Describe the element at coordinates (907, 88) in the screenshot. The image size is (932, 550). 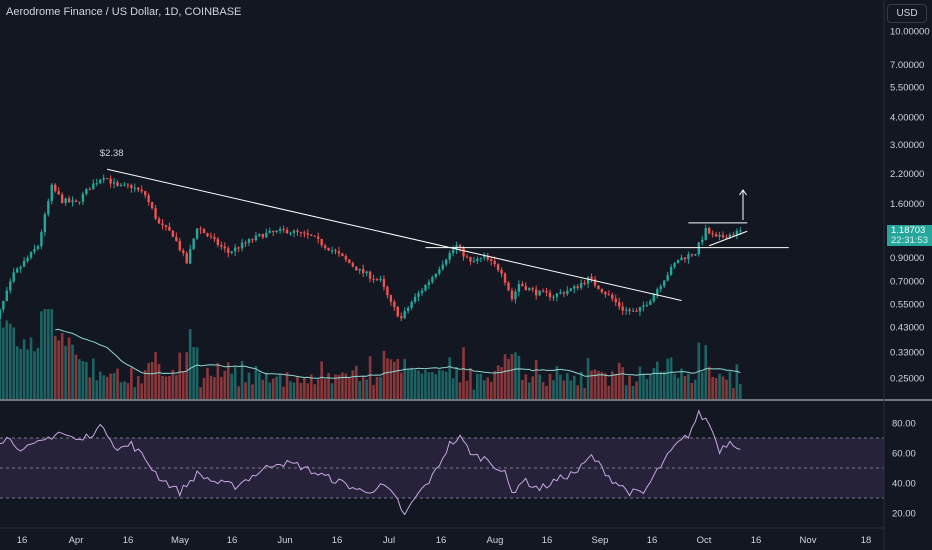
I see `price-tick-label: 5.50000` at that location.